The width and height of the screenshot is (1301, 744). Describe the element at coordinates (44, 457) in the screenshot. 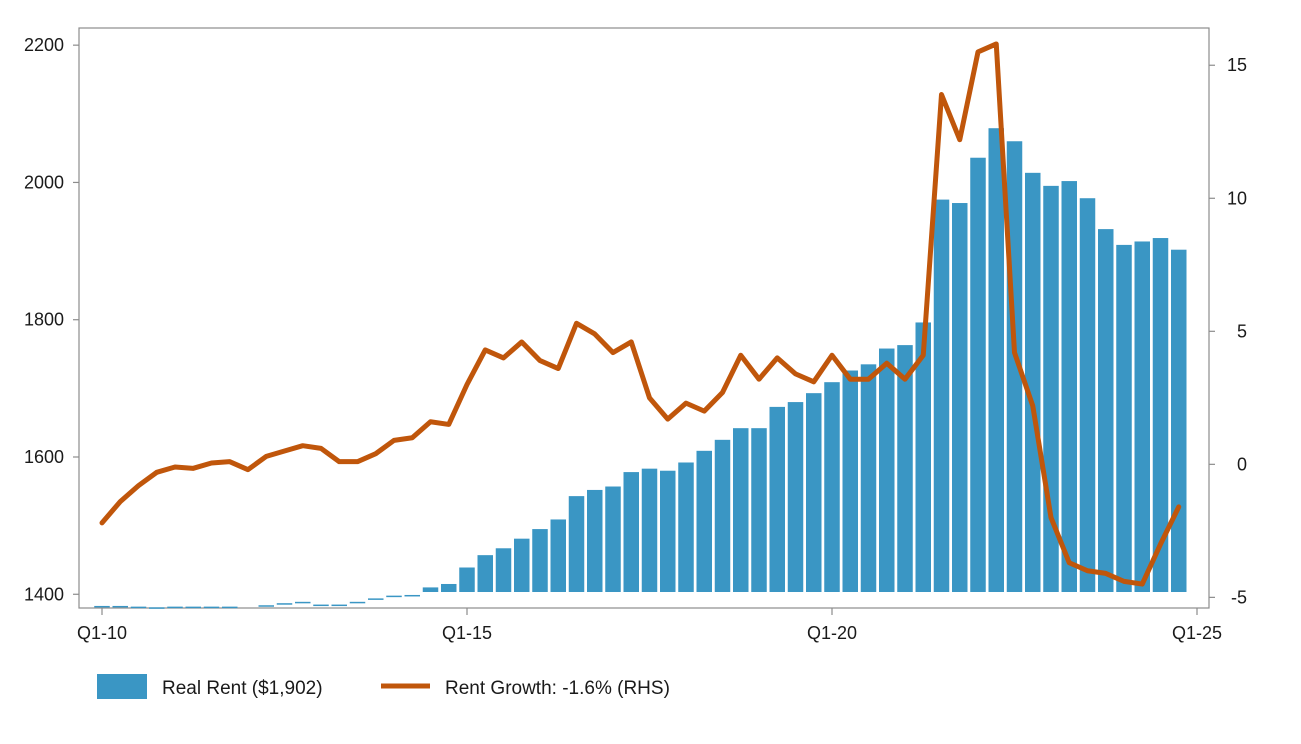

I see `left-tick-label: 1600` at that location.